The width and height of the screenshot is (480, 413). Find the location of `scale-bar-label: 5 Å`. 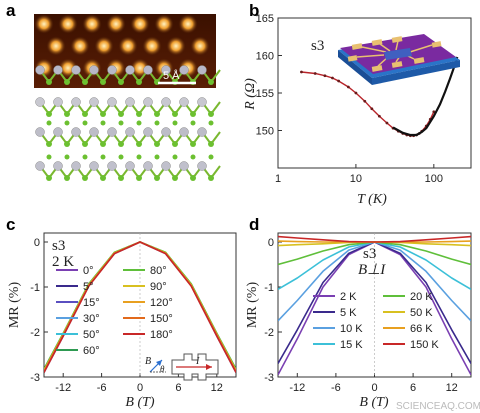

scale-bar-label: 5 Å is located at coordinates (171, 75).